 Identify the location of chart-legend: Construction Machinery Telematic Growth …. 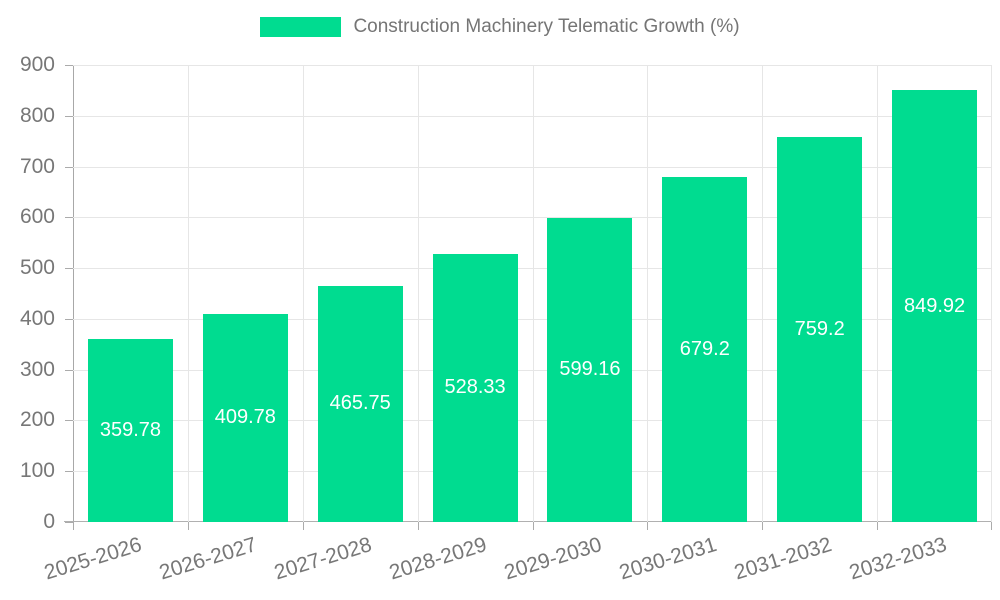
(500, 27).